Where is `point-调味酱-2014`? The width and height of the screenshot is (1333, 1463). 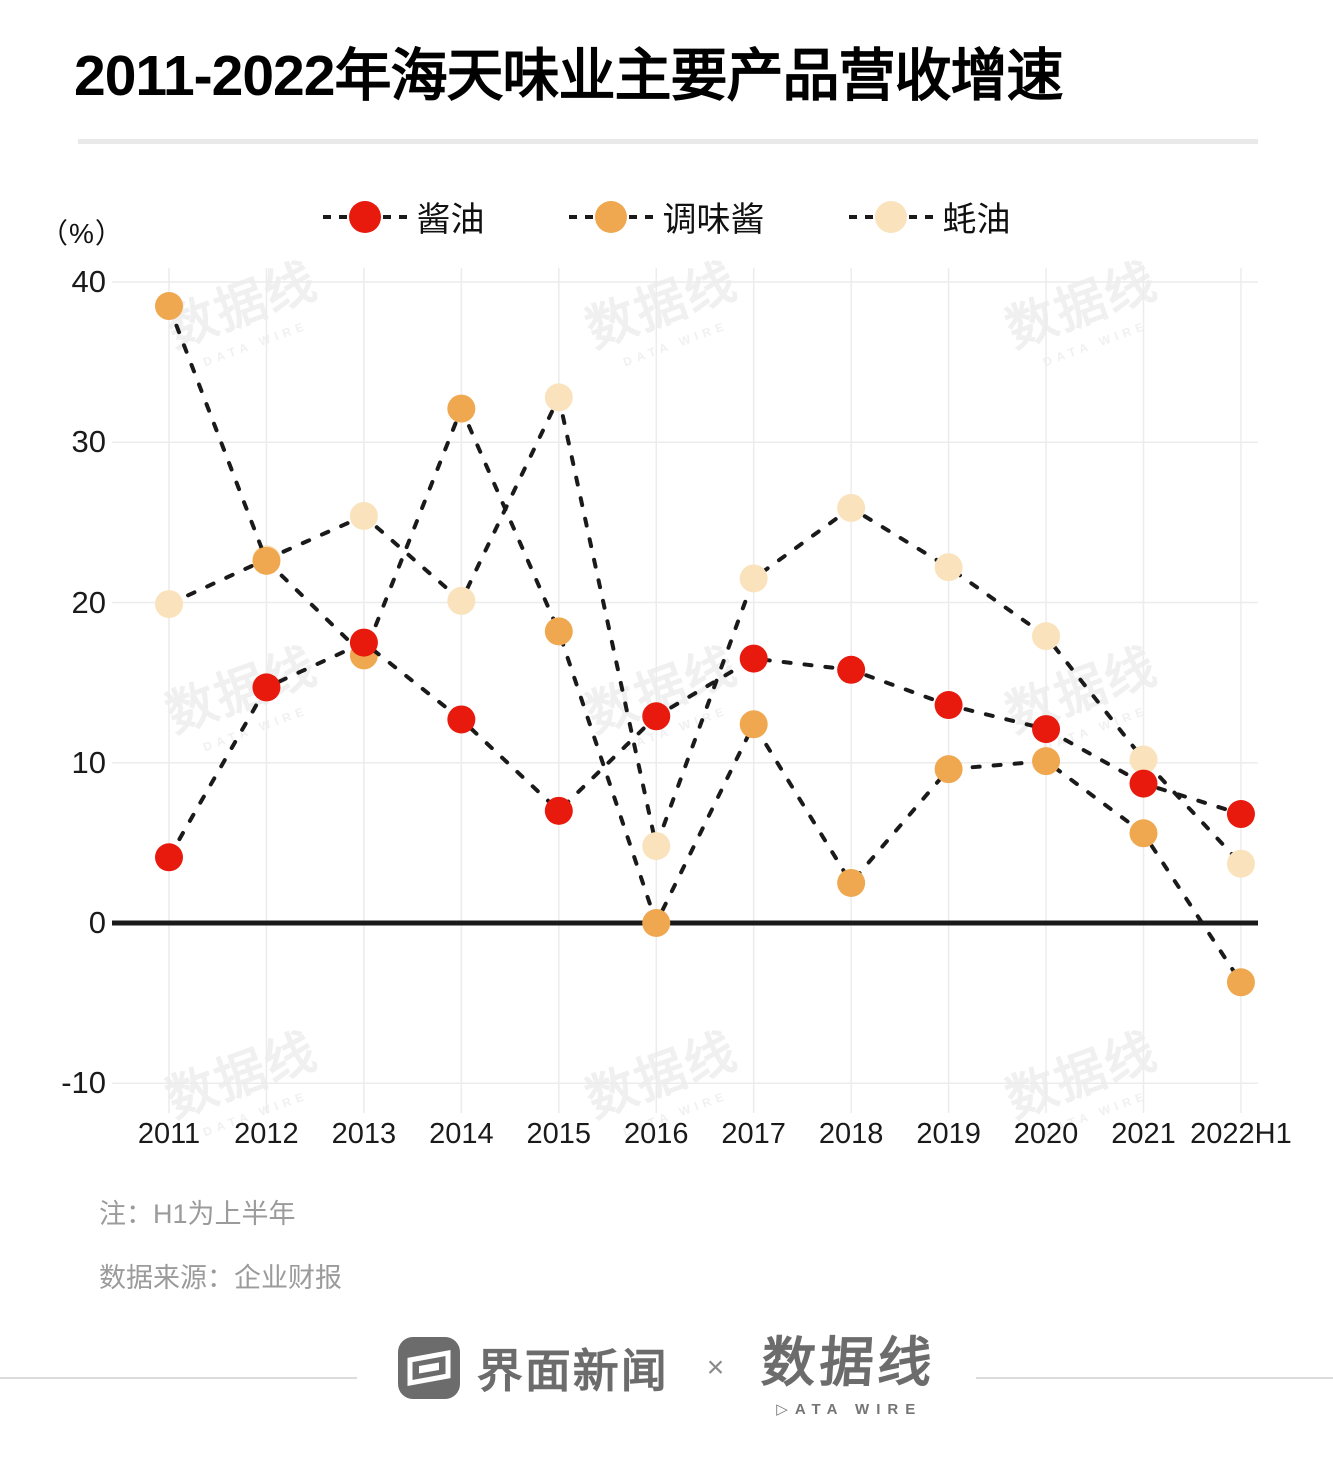 point-调味酱-2014 is located at coordinates (461, 408).